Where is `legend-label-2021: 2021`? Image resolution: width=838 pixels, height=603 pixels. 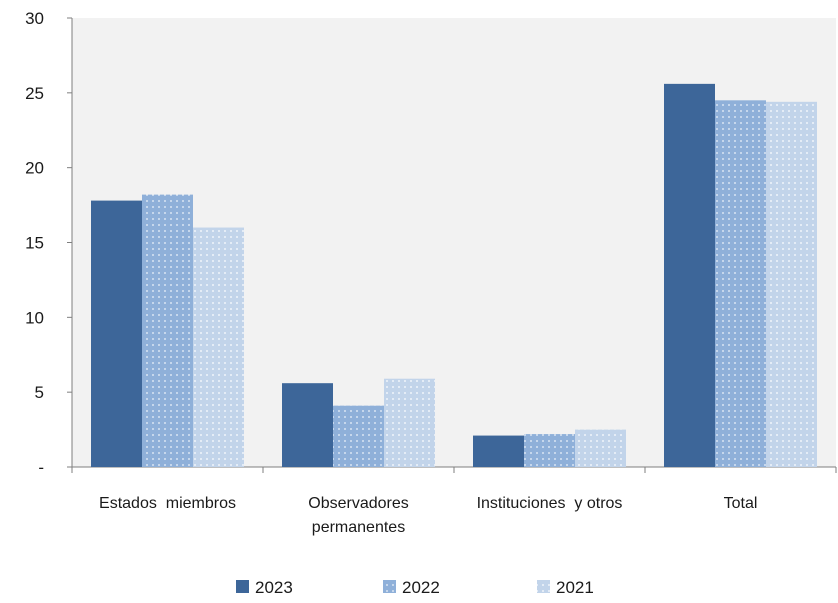 legend-label-2021: 2021 is located at coordinates (575, 587).